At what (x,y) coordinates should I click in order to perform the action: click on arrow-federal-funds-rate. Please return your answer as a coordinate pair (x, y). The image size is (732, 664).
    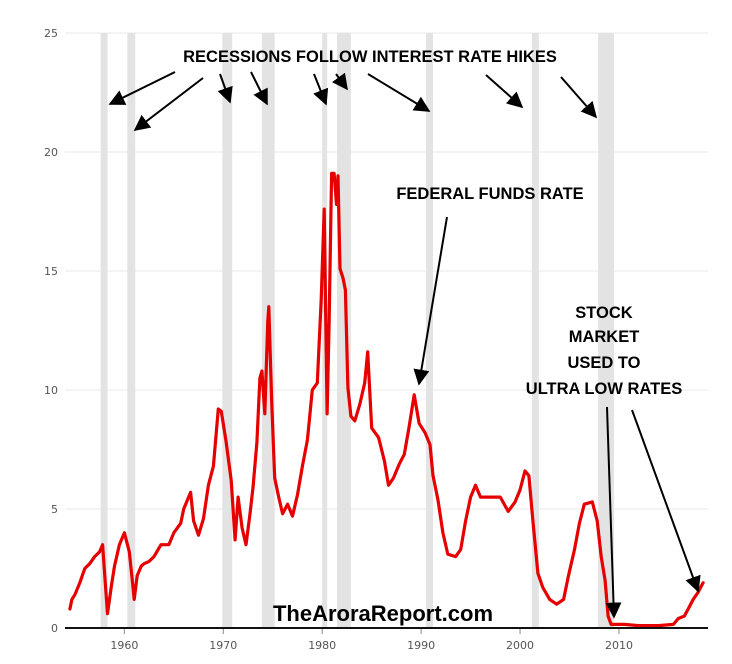
    Looking at the image, I should click on (430, 301).